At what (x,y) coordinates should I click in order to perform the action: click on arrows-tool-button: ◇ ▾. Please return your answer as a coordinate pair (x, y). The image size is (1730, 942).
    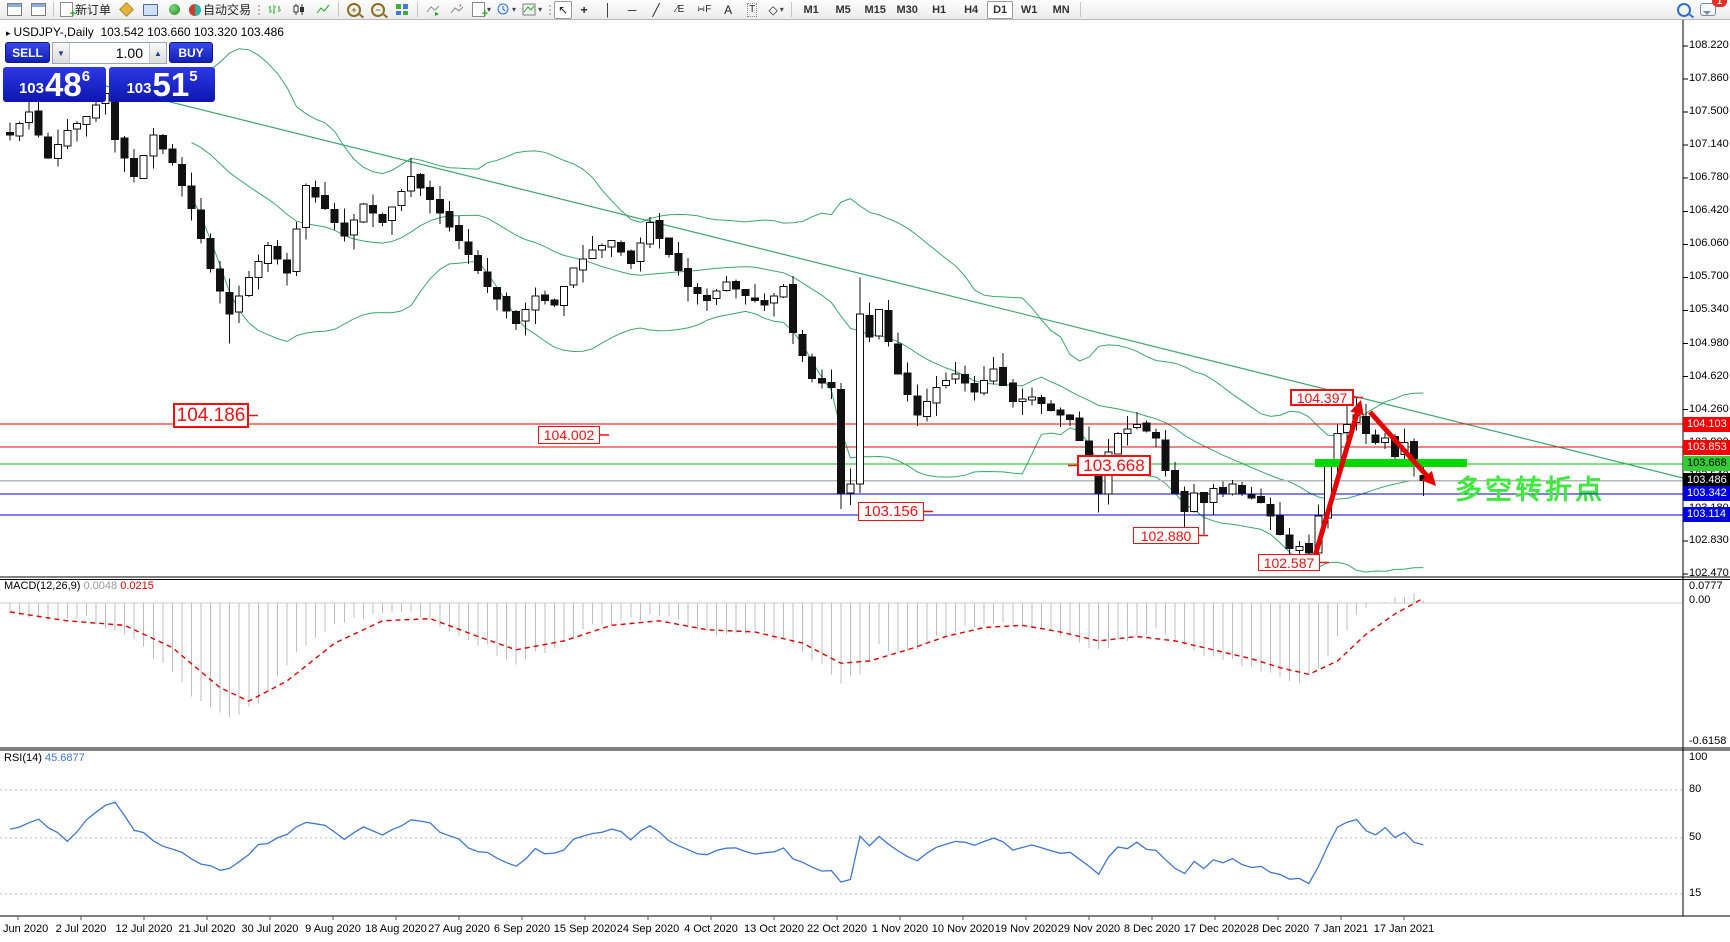
    Looking at the image, I should click on (776, 10).